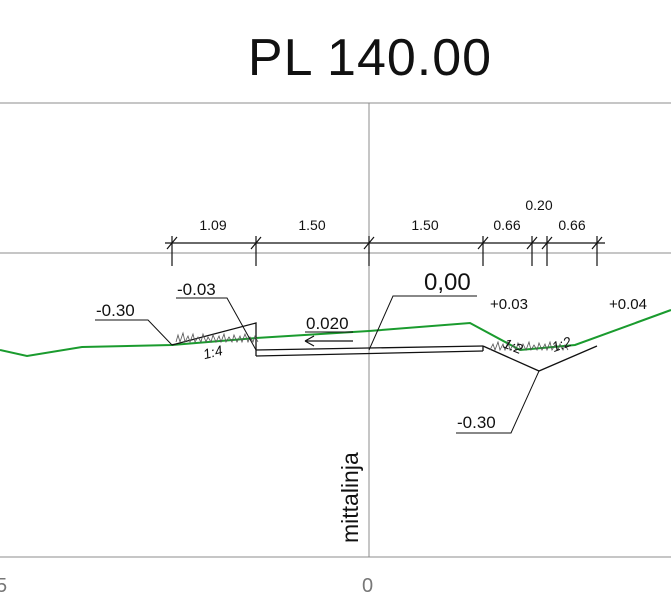 Image resolution: width=671 pixels, height=604 pixels. Describe the element at coordinates (571, 225) in the screenshot. I see `dim-label-6: 0.66` at that location.